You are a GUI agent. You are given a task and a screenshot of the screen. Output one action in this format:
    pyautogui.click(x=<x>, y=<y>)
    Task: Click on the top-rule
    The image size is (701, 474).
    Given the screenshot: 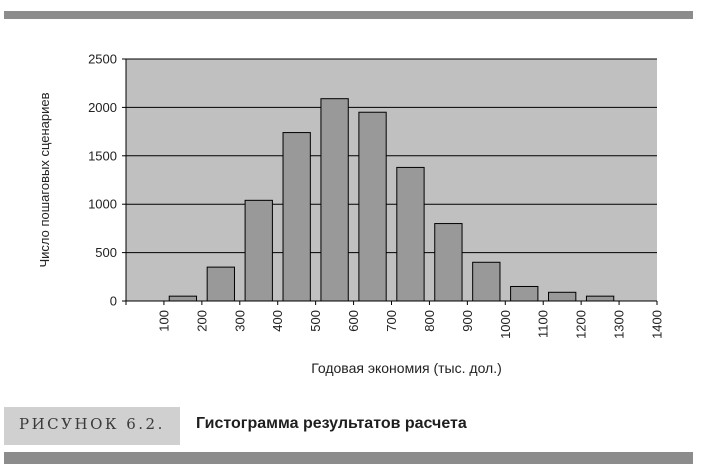 What is the action you would take?
    pyautogui.click(x=348, y=15)
    